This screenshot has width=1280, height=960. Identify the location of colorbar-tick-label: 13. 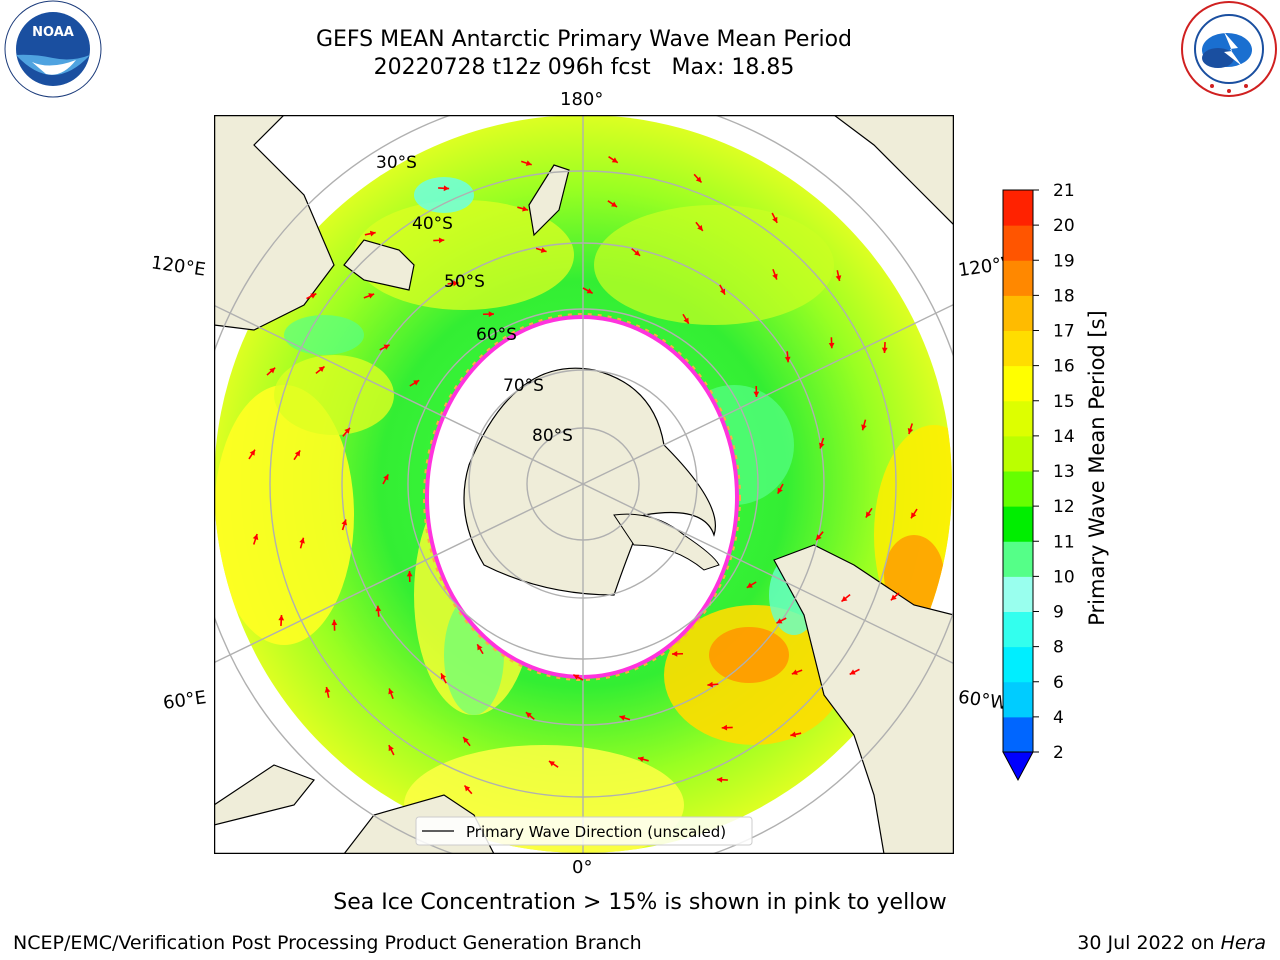
(1064, 472).